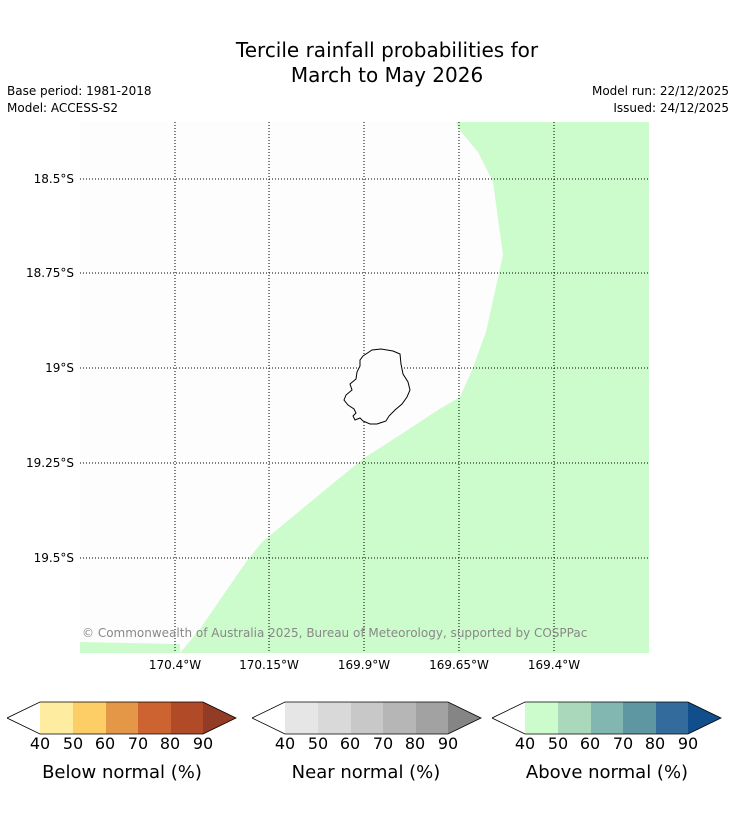 This screenshot has width=736, height=816. I want to click on colorbar-near-normal, so click(367, 718).